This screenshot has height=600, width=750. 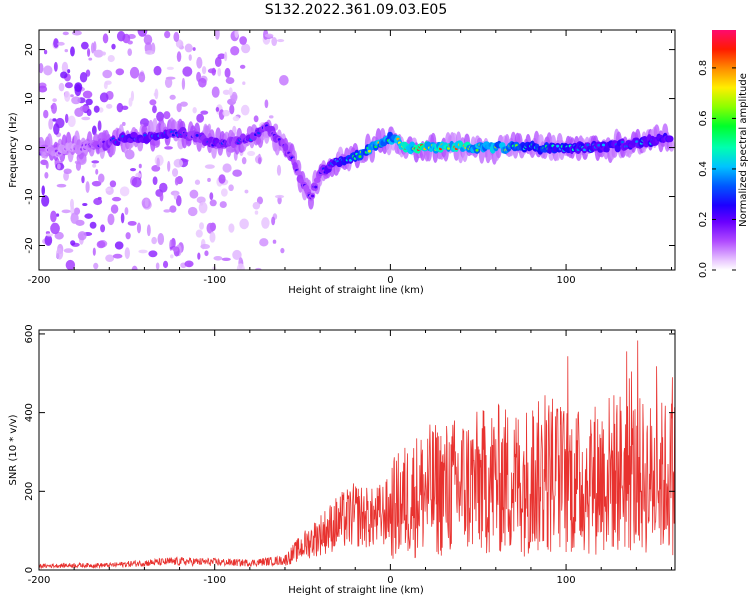 What do you see at coordinates (214, 580) in the screenshot?
I see `snr-xtick-label: -100` at bounding box center [214, 580].